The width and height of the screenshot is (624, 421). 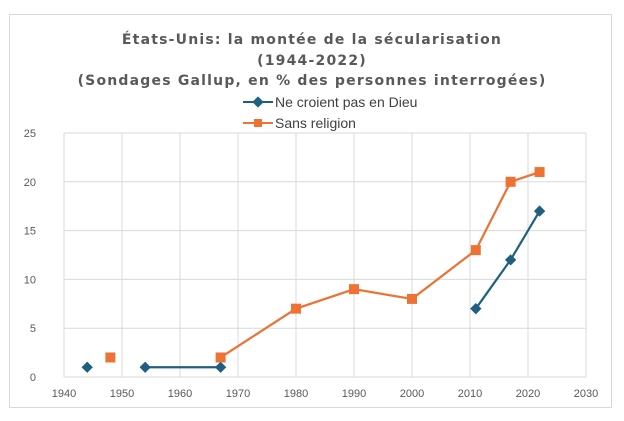 What do you see at coordinates (30, 280) in the screenshot?
I see `y-tick-label: 10` at bounding box center [30, 280].